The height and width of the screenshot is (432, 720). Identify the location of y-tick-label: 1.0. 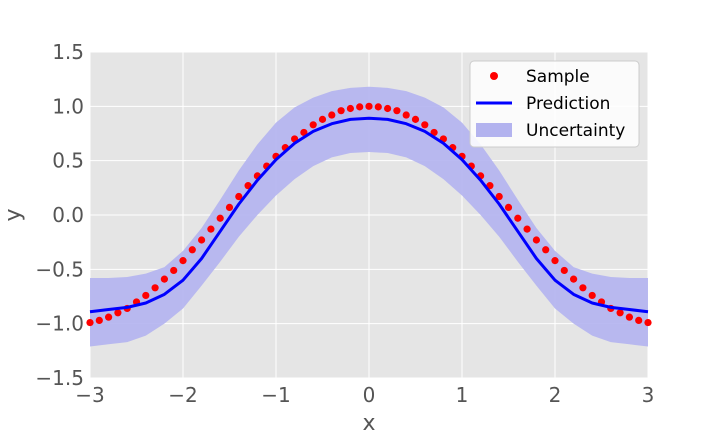
(68, 106).